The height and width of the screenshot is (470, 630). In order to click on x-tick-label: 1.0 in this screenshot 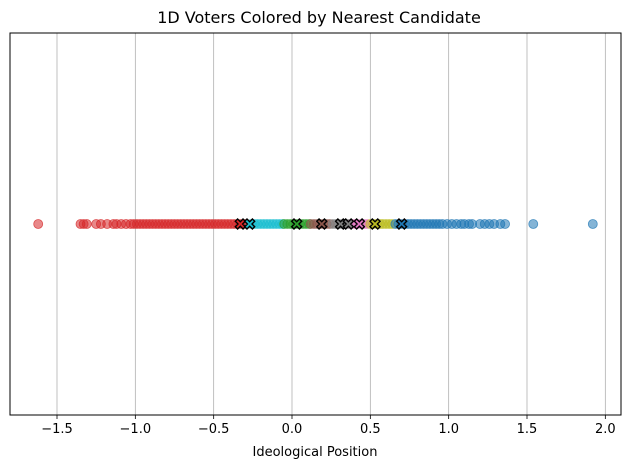, I will do `click(448, 429)`.